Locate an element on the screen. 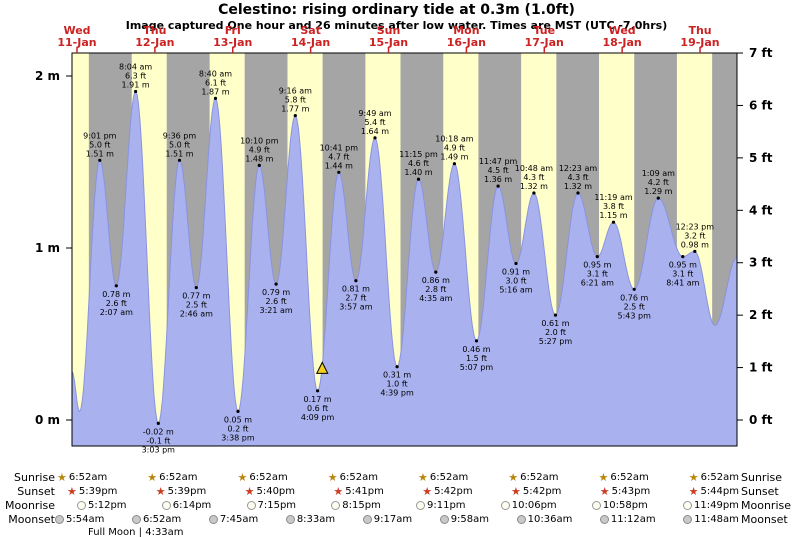 The height and width of the screenshot is (537, 793). tide-extreme-label: 0.78 m is located at coordinates (116, 294).